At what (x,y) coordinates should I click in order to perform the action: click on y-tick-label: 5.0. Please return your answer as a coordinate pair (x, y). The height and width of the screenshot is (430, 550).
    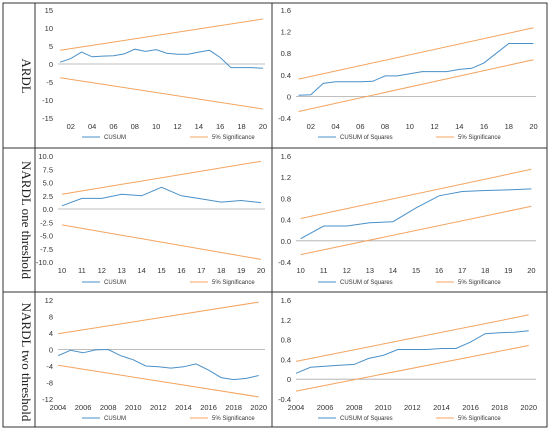
    Looking at the image, I should click on (48, 183).